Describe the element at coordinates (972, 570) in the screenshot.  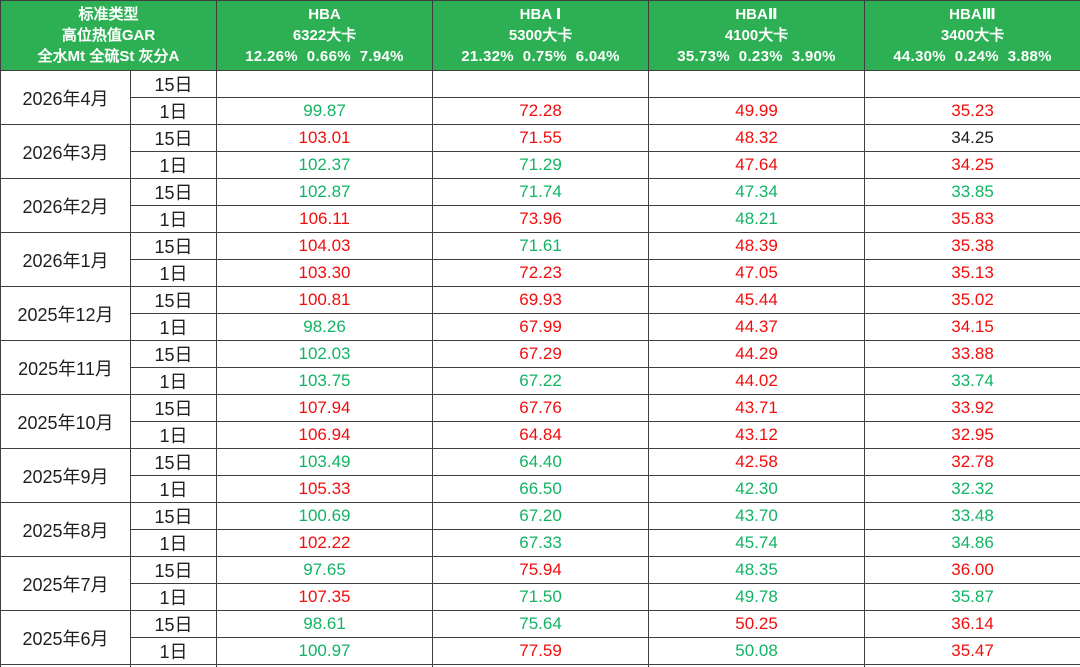
I see `value-cell: 36.00` at that location.